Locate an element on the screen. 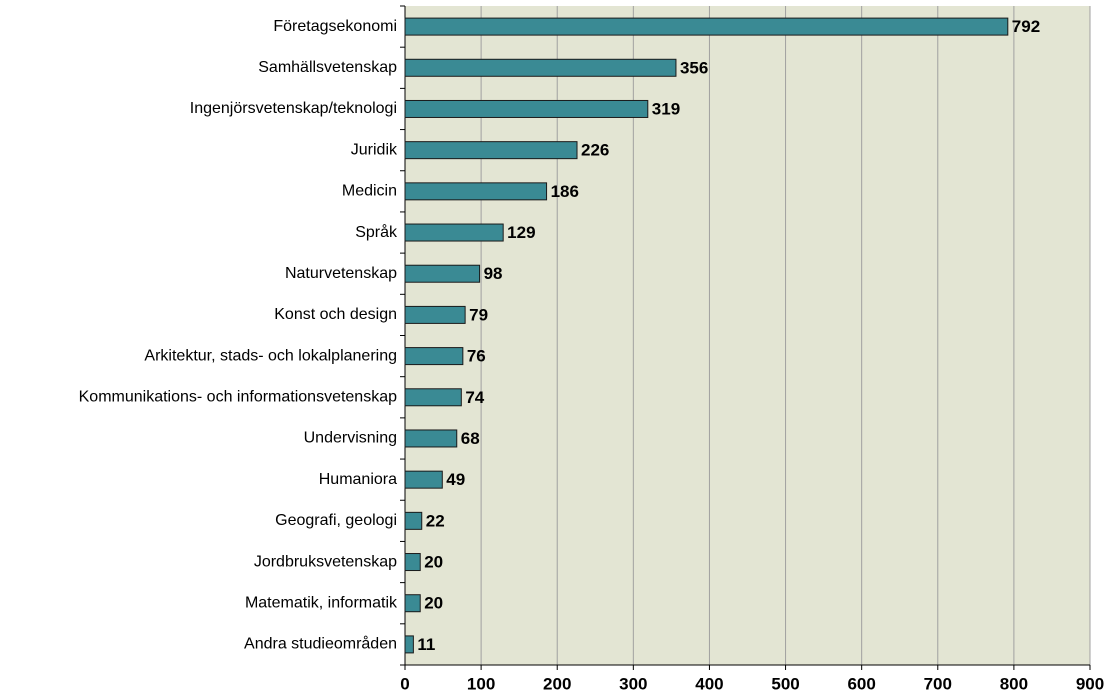 The height and width of the screenshot is (693, 1111). y-tick-label: Juridik is located at coordinates (374, 149).